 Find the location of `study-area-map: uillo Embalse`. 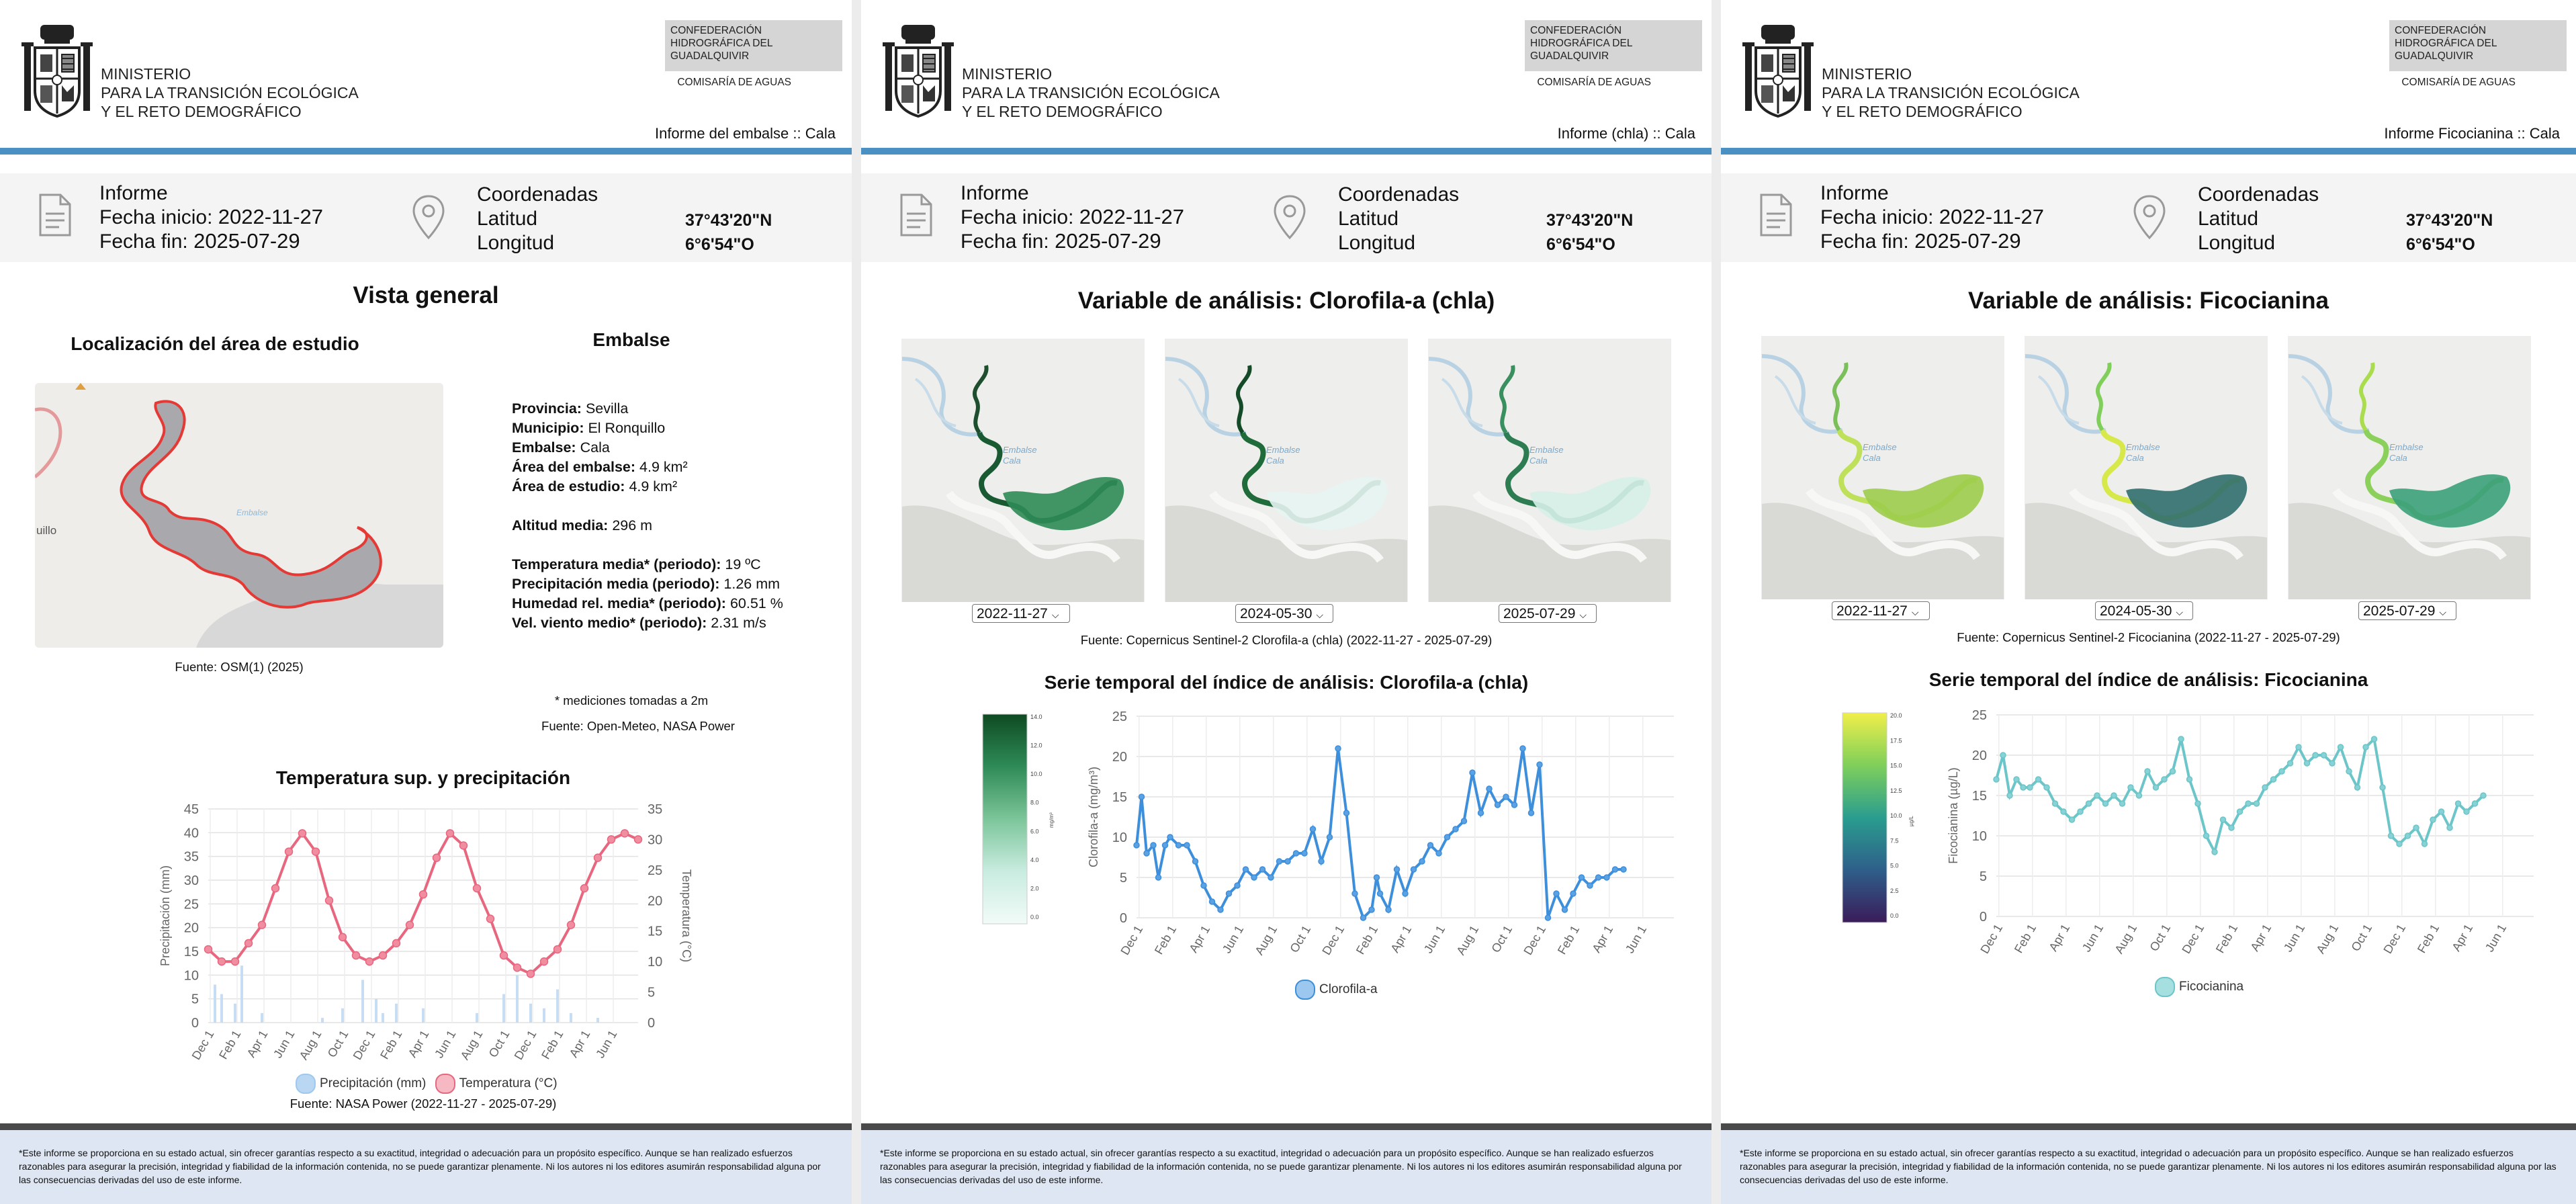

study-area-map: uillo Embalse is located at coordinates (239, 515).